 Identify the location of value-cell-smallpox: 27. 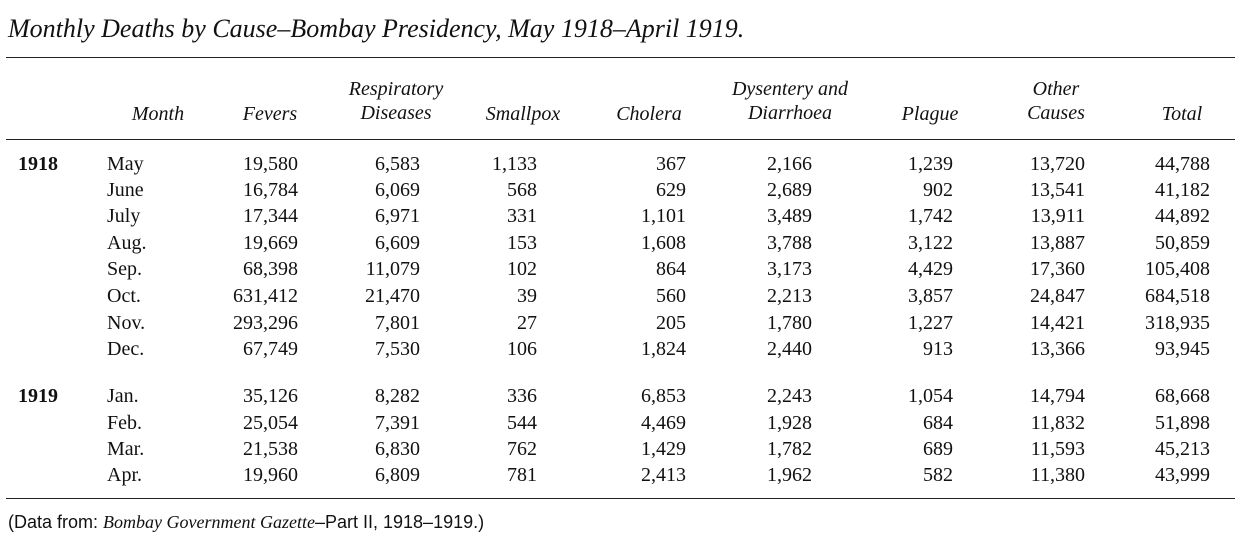
(527, 323).